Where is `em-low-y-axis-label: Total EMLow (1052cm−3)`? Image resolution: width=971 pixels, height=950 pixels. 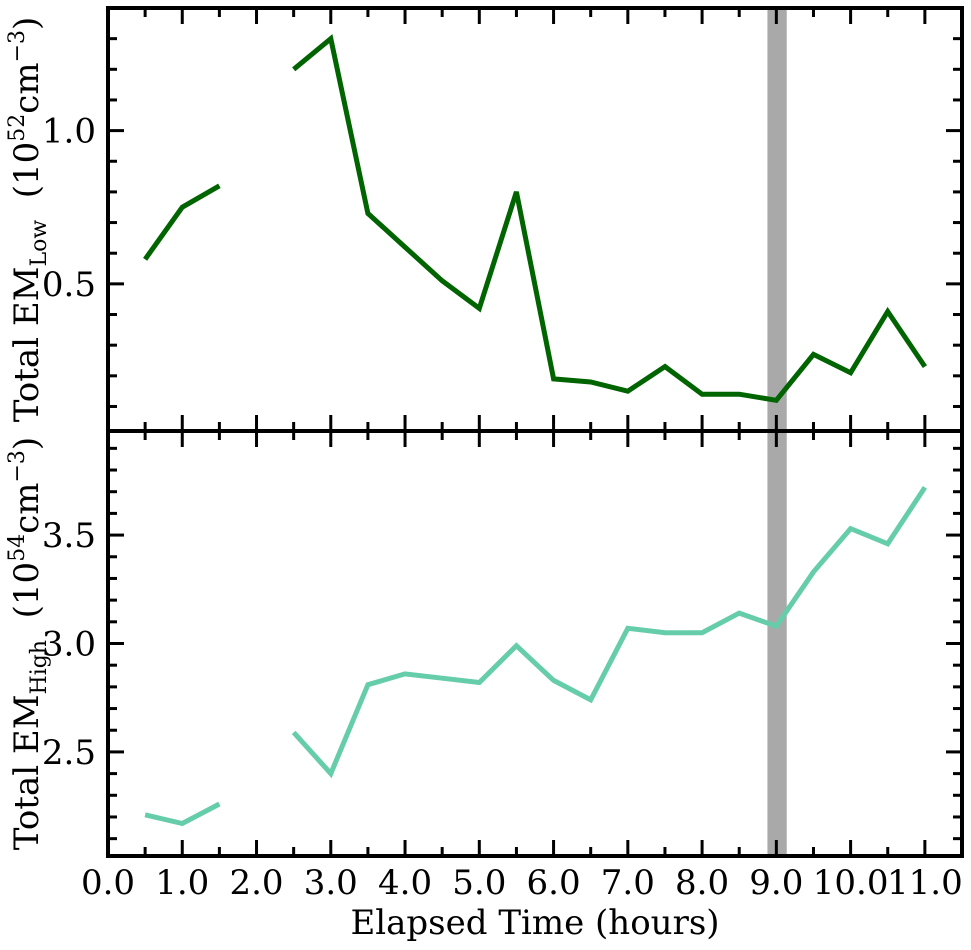
em-low-y-axis-label: Total EMLow (1052cm−3) is located at coordinates (28, 220).